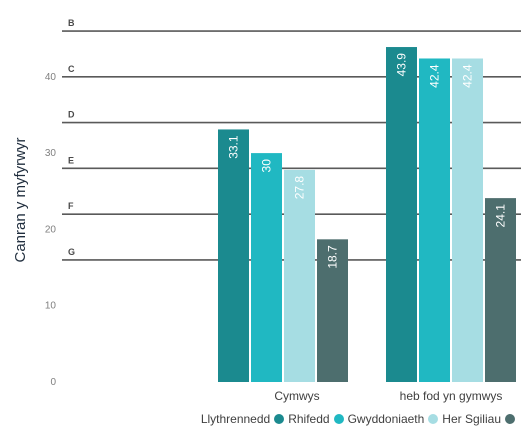 This screenshot has width=529, height=430. What do you see at coordinates (388, 396) in the screenshot?
I see `x-axis-categories: Cymwys heb fod yn gymwys` at bounding box center [388, 396].